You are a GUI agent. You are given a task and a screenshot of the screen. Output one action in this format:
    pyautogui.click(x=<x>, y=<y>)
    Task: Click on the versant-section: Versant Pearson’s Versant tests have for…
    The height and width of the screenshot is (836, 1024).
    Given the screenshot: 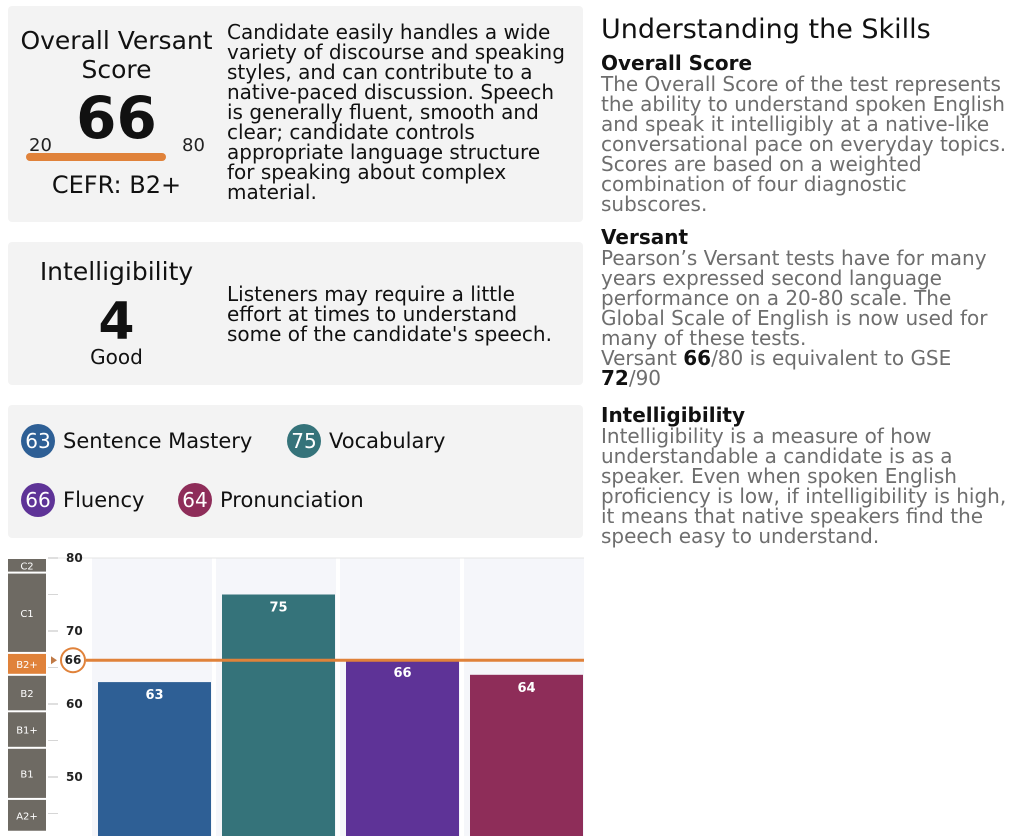 What is the action you would take?
    pyautogui.click(x=806, y=287)
    